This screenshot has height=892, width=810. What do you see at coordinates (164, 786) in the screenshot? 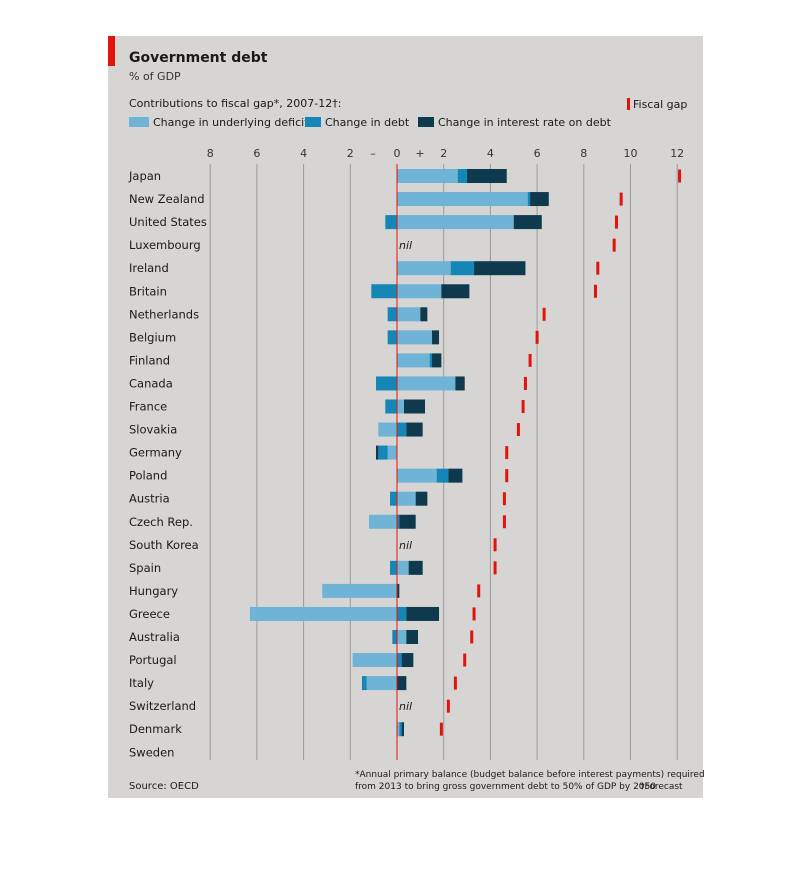
I see `source-note: Source: OECD` at bounding box center [164, 786].